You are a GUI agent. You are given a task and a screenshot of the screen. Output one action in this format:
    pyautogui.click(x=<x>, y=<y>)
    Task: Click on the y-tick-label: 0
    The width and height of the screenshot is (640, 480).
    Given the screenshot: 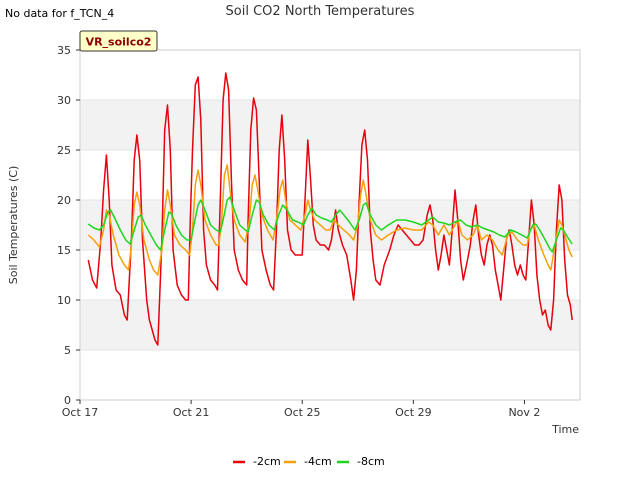 What is the action you would take?
    pyautogui.click(x=67, y=400)
    